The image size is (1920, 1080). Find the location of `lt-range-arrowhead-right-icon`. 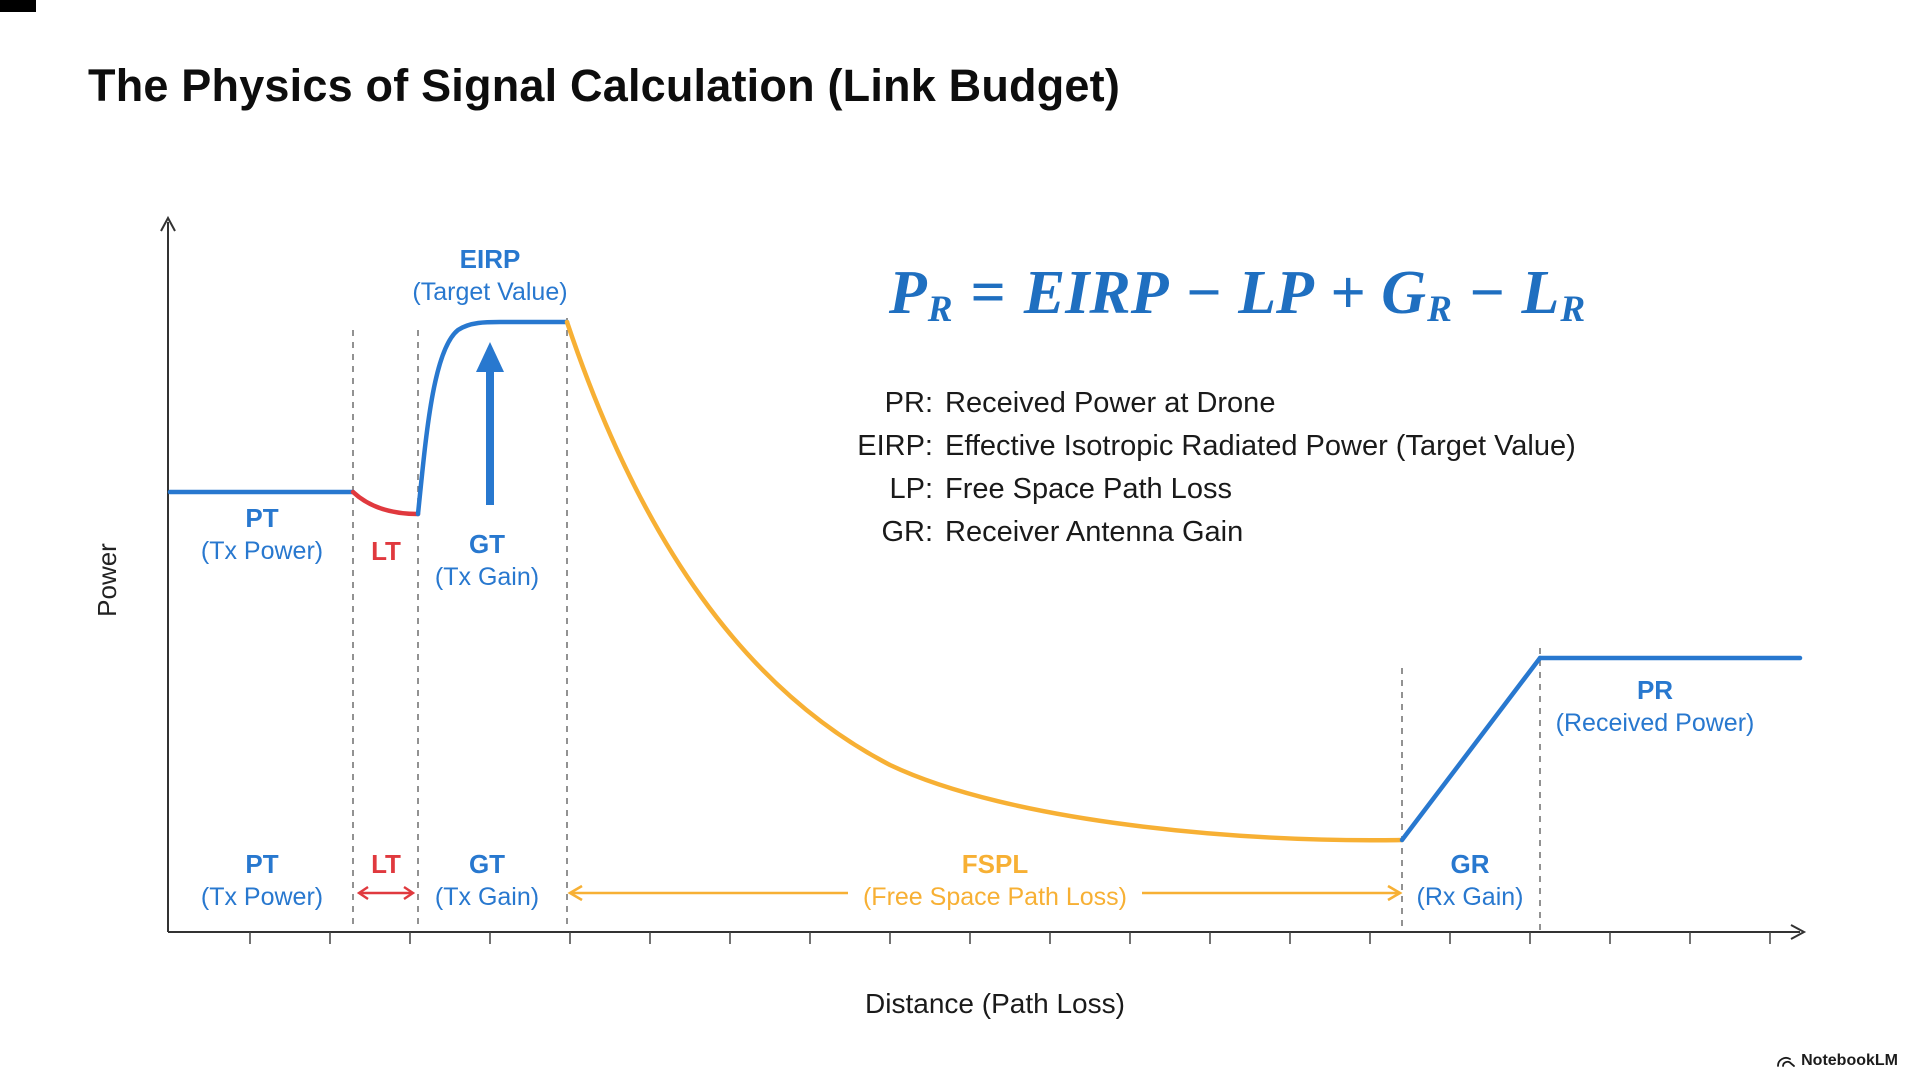

lt-range-arrowhead-right-icon is located at coordinates (409, 893).